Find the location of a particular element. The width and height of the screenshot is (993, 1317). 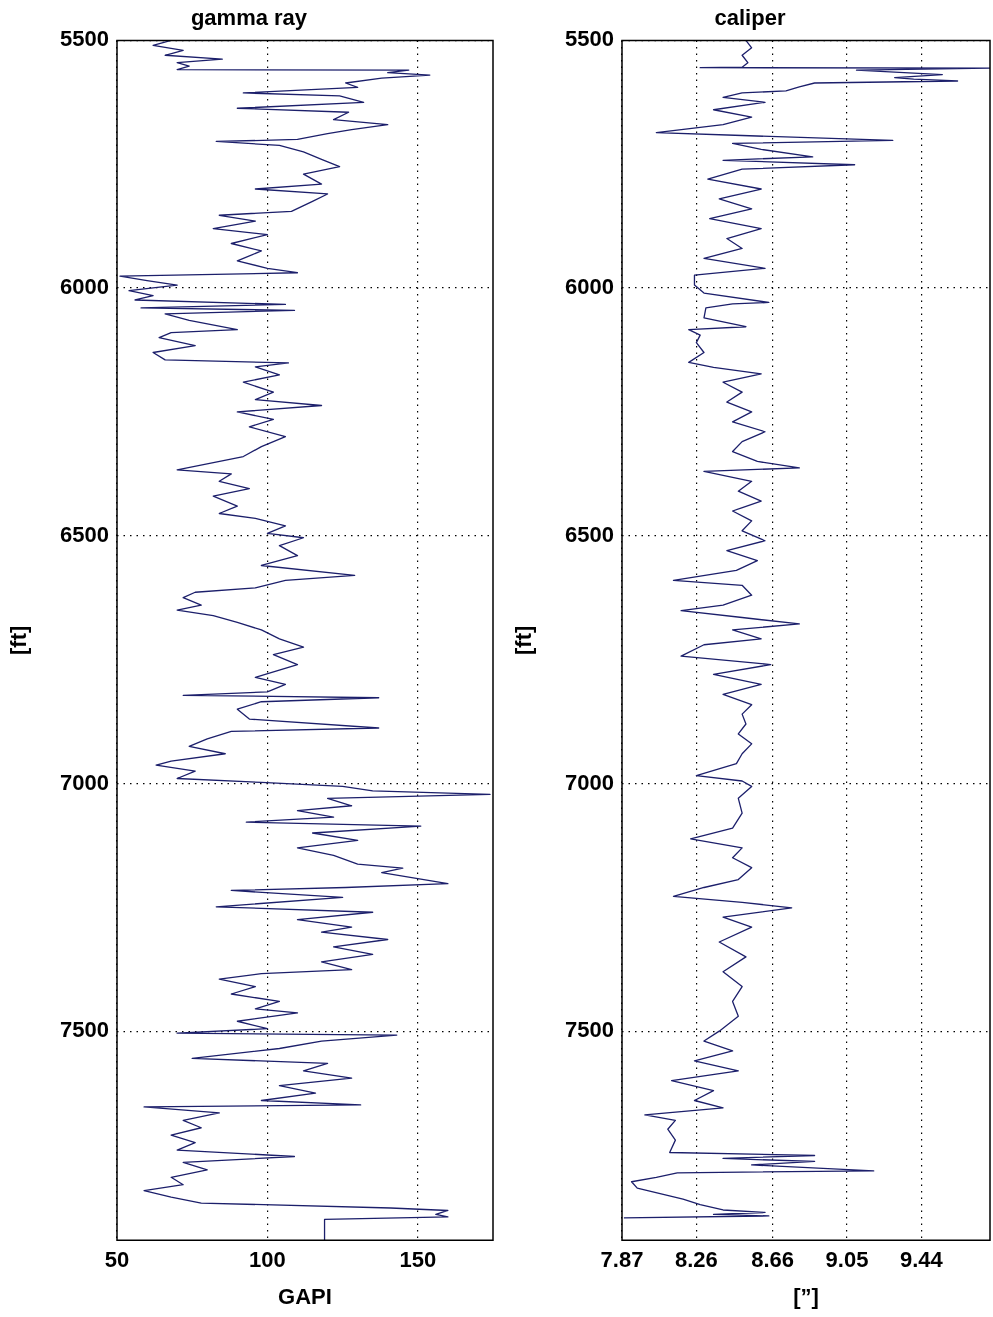

x-tick-label: 50 is located at coordinates (117, 1260).